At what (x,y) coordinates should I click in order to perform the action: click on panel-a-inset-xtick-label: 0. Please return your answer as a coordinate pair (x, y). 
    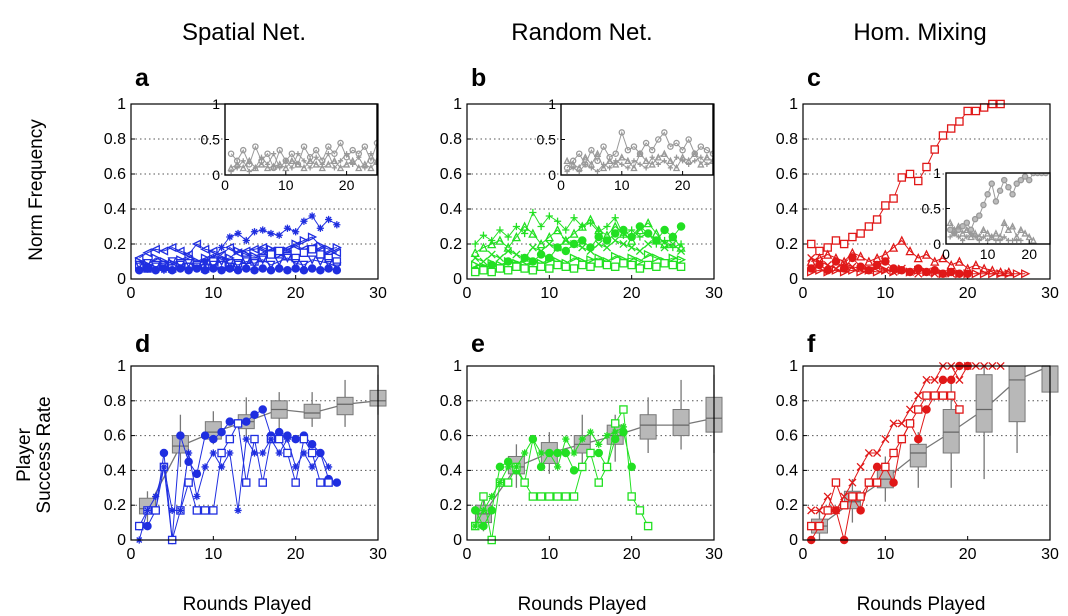
    Looking at the image, I should click on (225, 185).